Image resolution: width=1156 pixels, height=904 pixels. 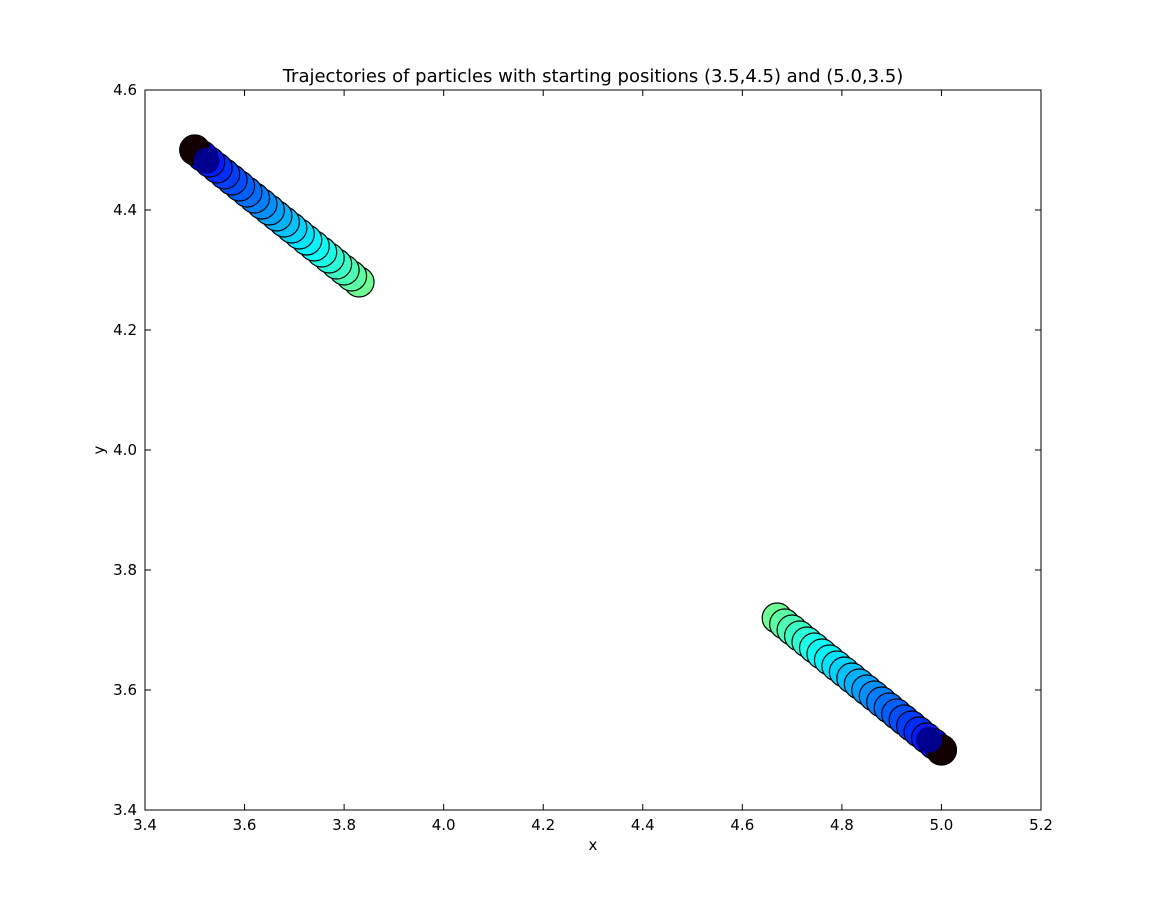 I want to click on x-tick-label: 4.8, so click(x=842, y=825).